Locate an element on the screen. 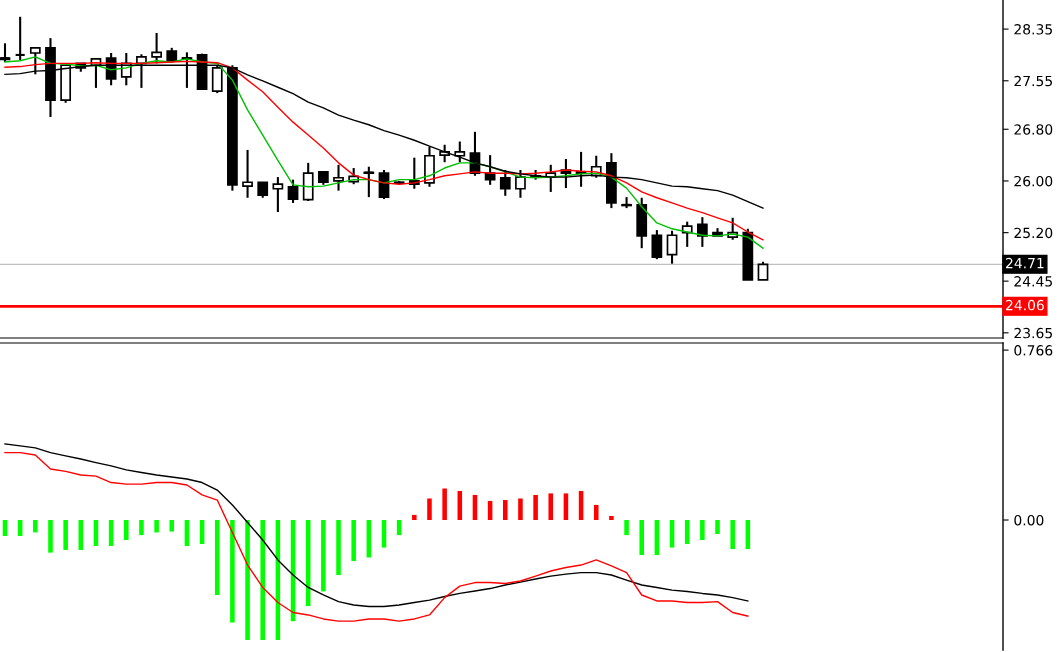 This screenshot has width=1064, height=652. y-tick-label: 0.766 is located at coordinates (1033, 350).